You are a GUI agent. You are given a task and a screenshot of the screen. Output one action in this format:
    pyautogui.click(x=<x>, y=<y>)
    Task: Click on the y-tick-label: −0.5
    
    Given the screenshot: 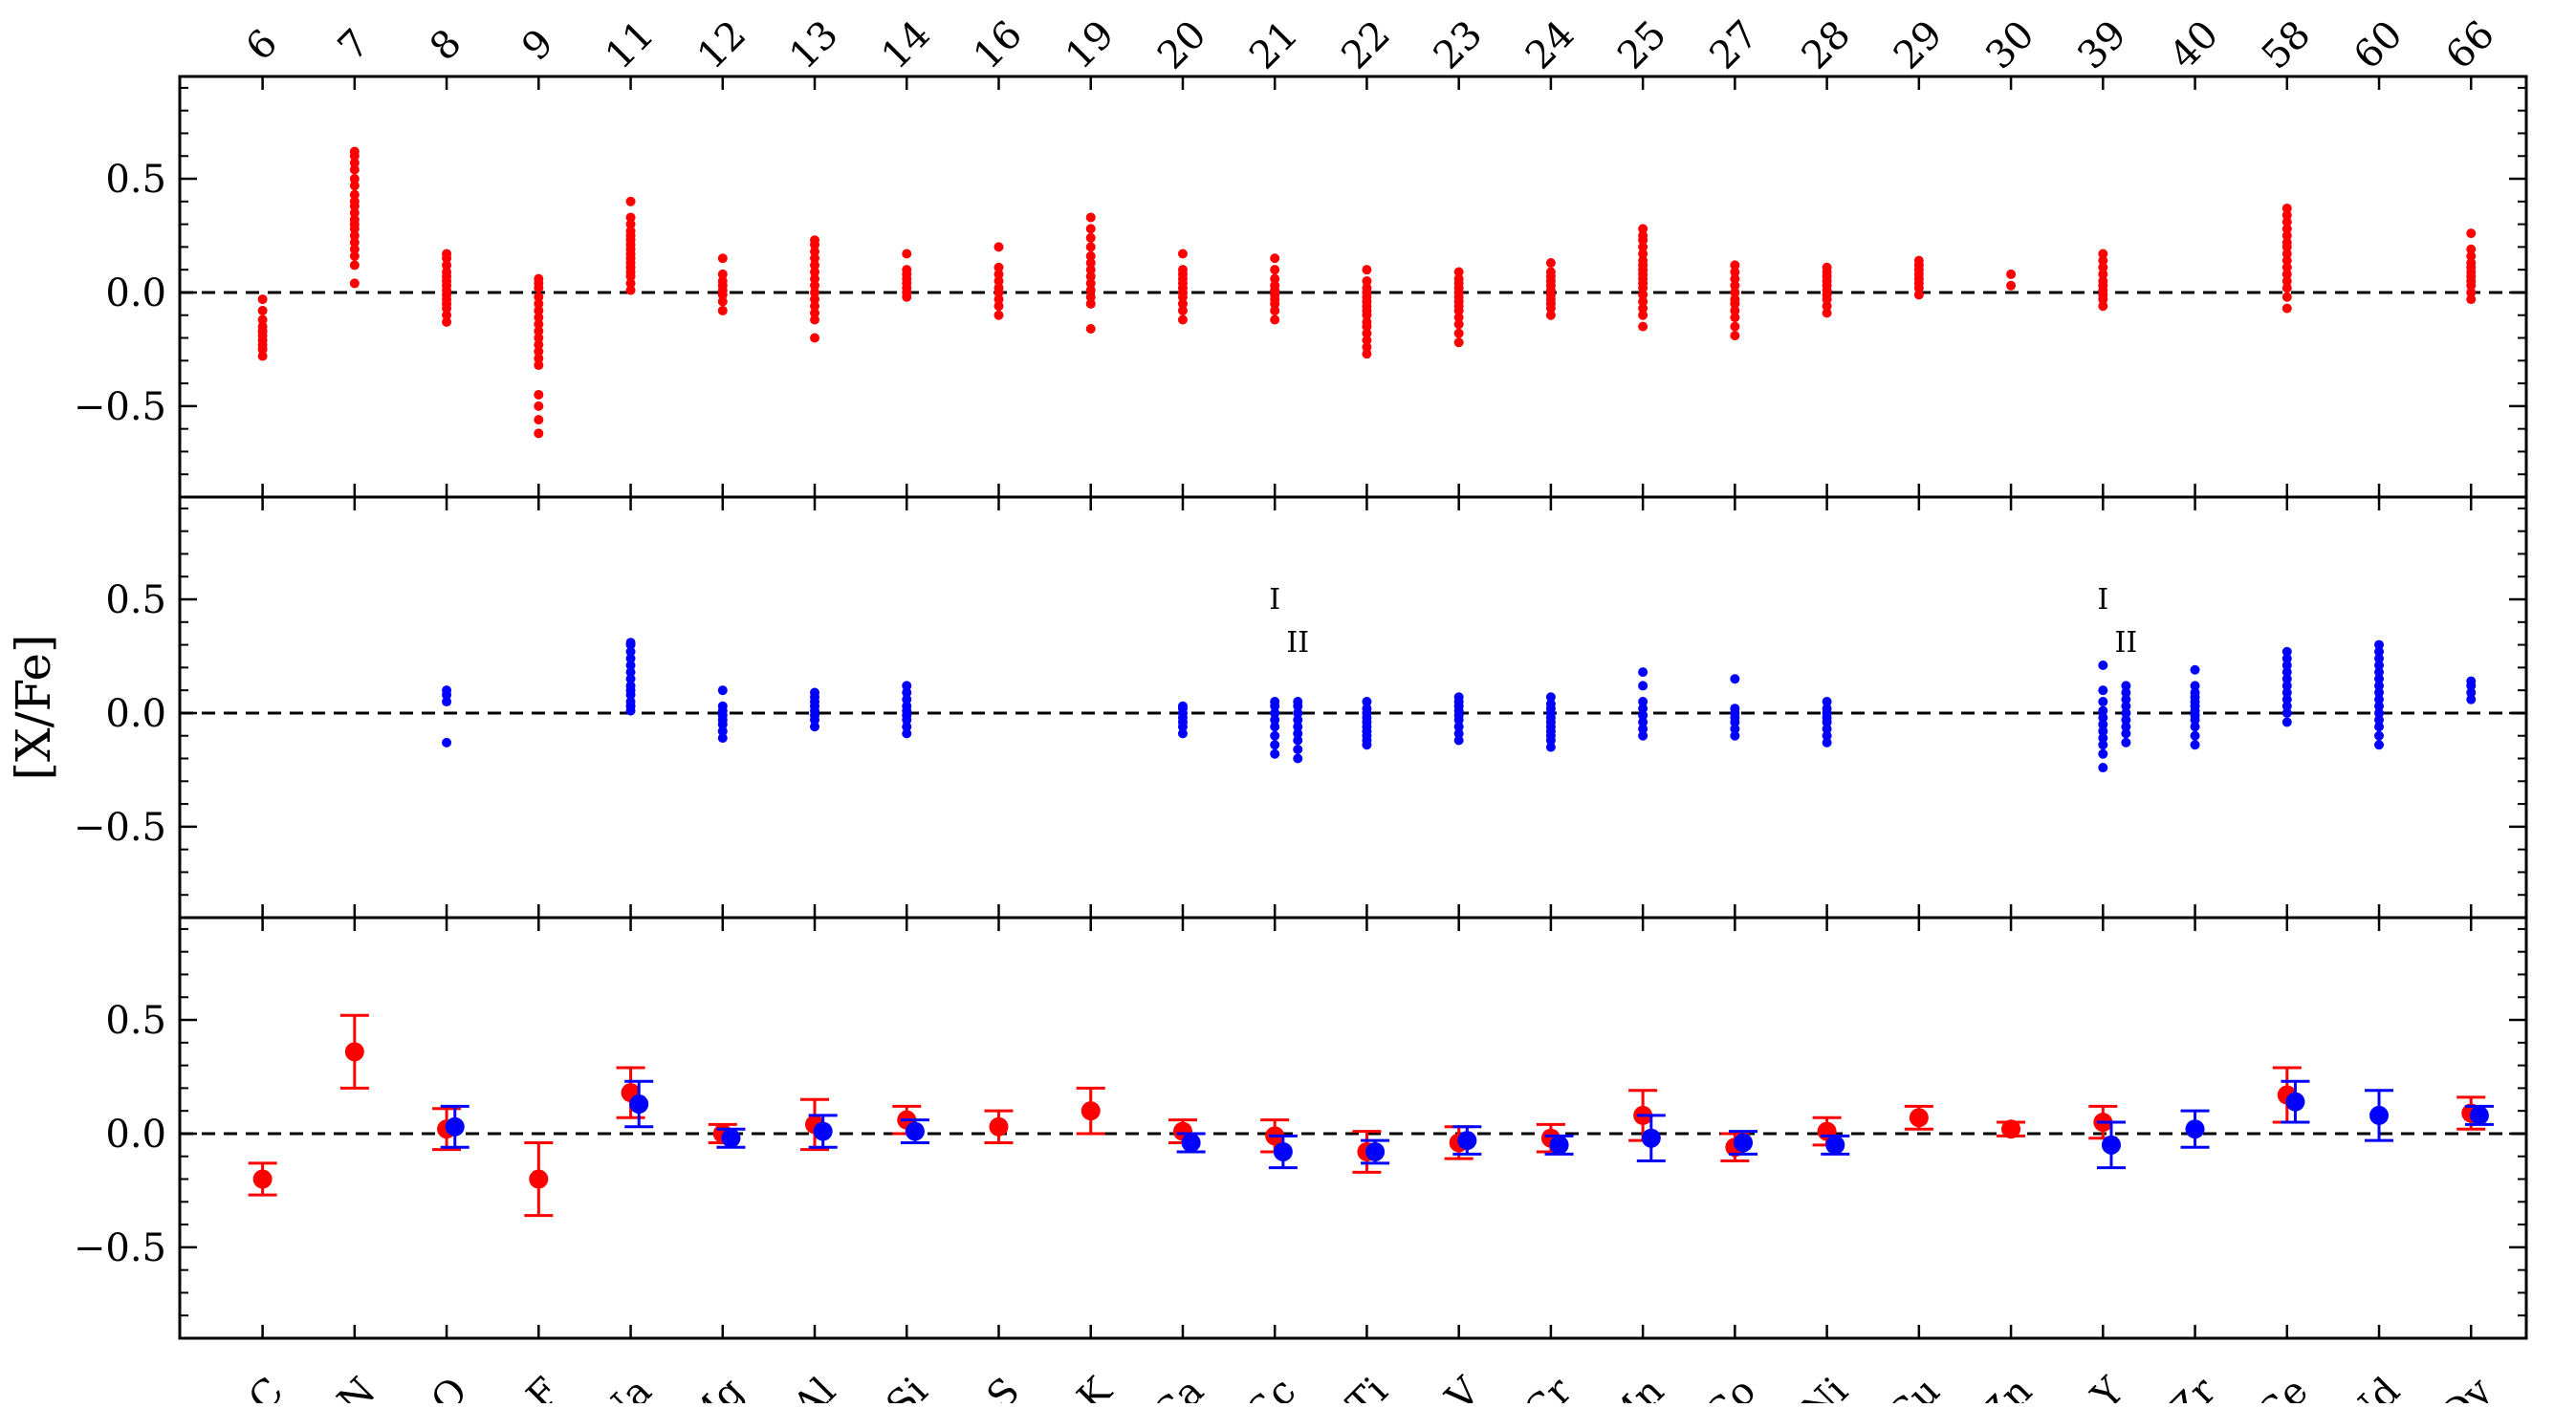 What is the action you would take?
    pyautogui.click(x=120, y=1248)
    